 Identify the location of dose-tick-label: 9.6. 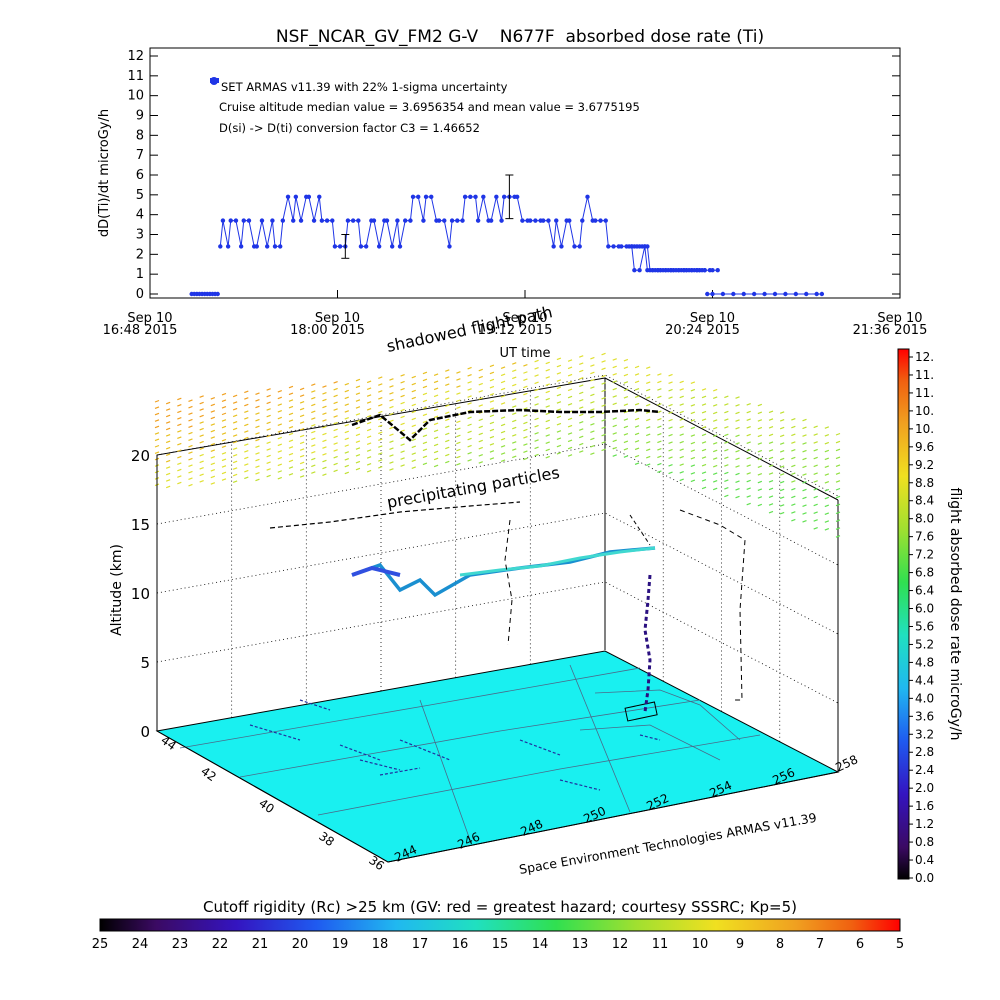
(924, 447).